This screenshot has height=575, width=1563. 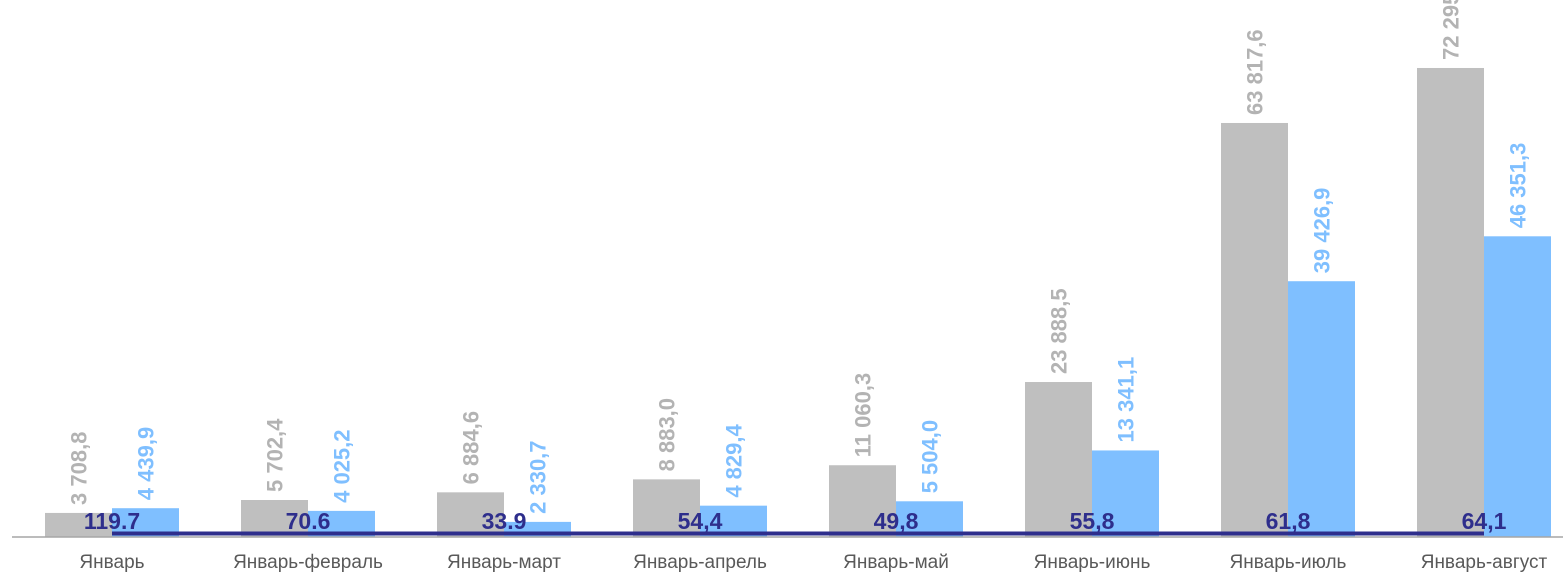 I want to click on category-label: Январь-февраль, so click(x=308, y=562).